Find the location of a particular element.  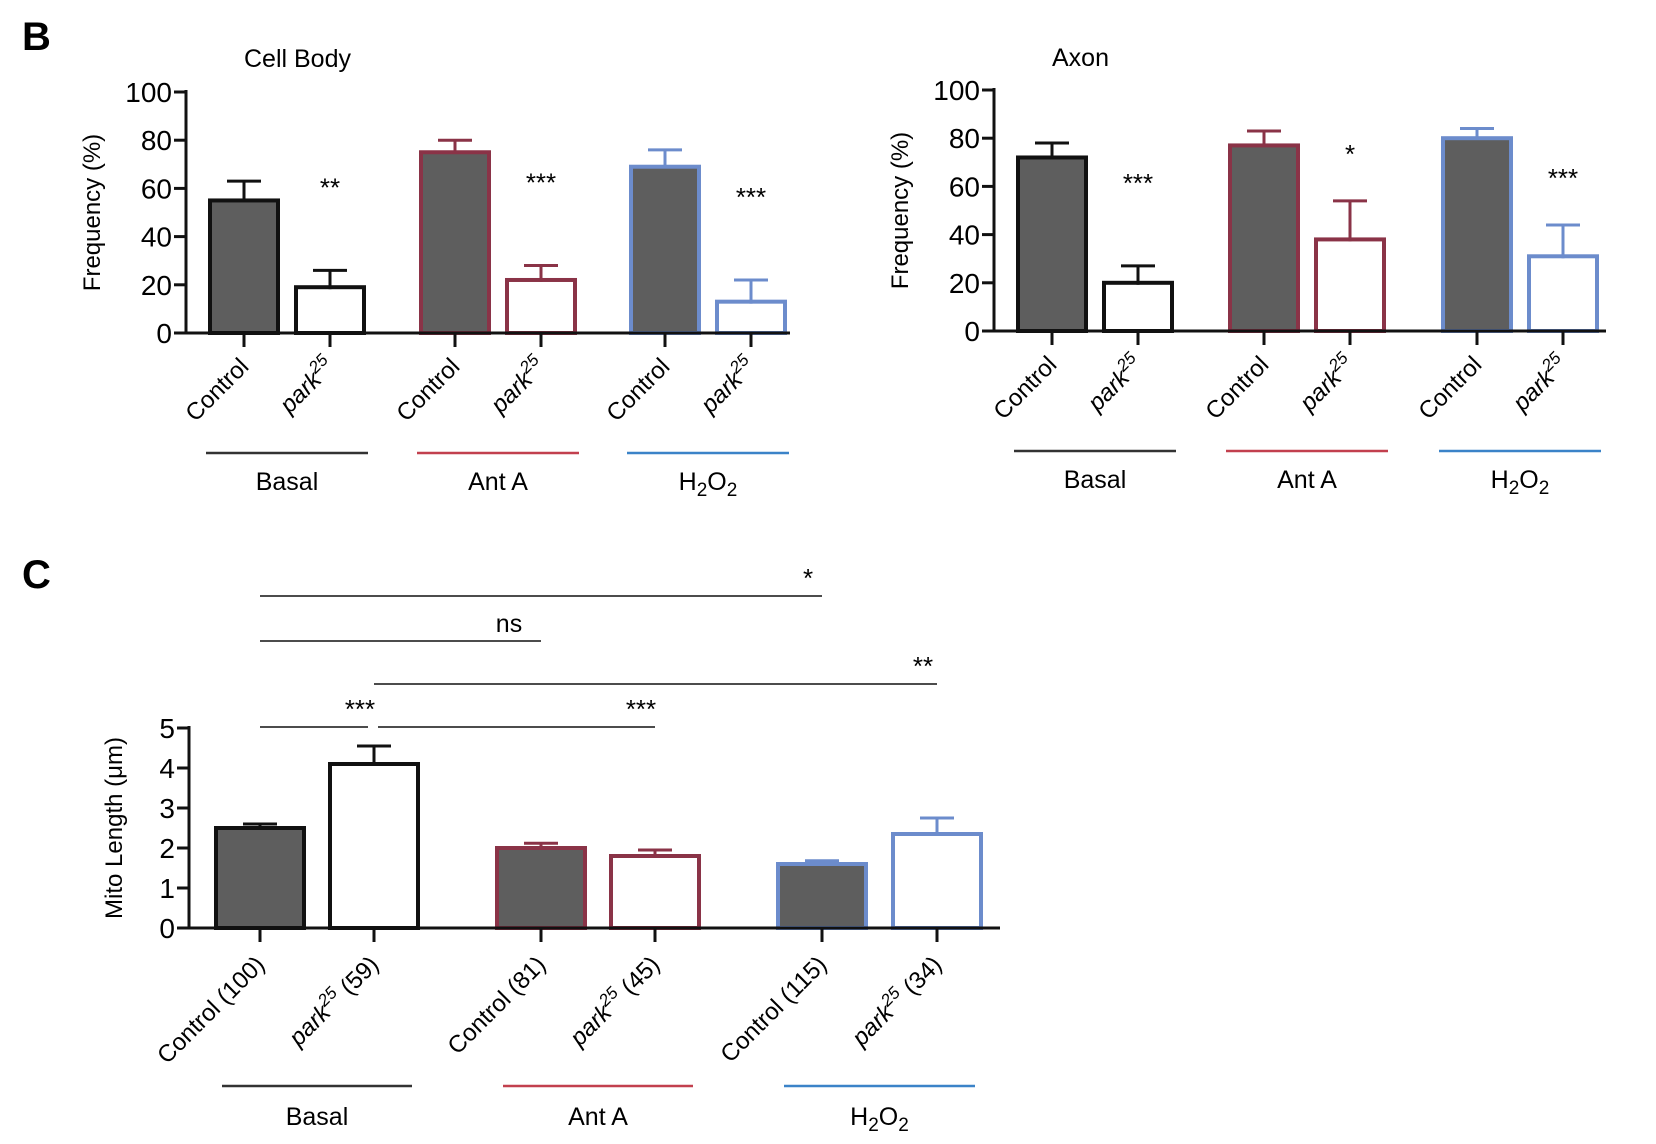

significance-label: ** is located at coordinates (330, 187).